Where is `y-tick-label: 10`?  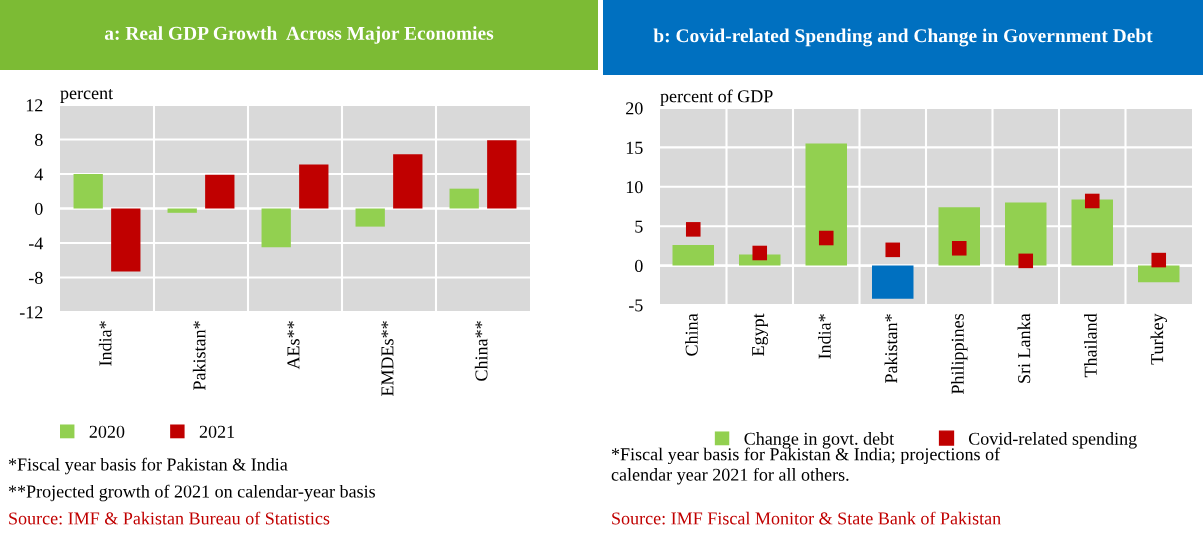
y-tick-label: 10 is located at coordinates (634, 187).